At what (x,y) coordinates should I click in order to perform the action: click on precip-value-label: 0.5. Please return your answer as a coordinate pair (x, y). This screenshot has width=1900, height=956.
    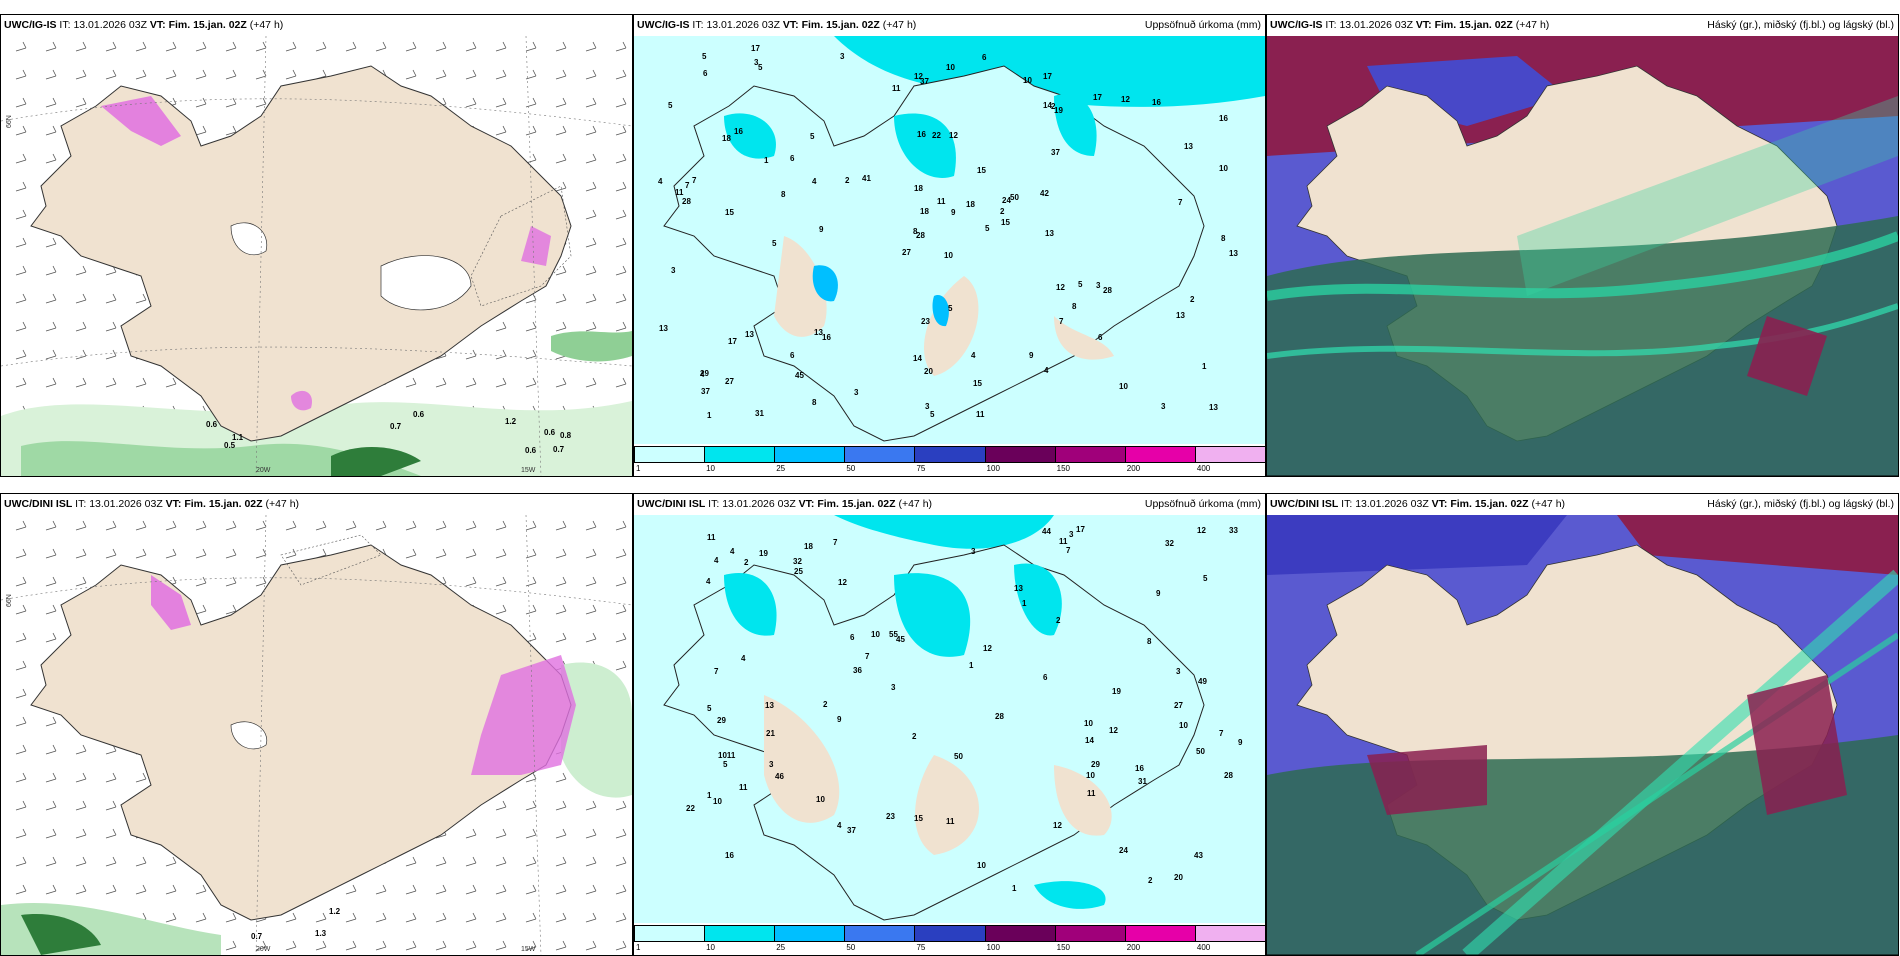
    Looking at the image, I should click on (230, 445).